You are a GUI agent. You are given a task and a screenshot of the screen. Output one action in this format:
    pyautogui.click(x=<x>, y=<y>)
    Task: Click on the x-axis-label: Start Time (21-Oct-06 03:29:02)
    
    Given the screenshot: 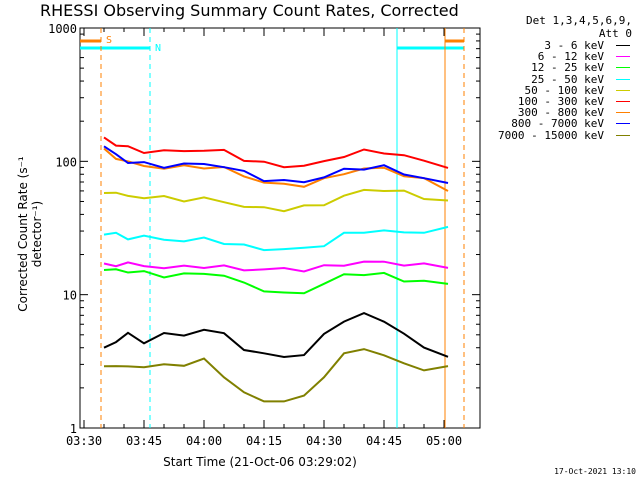 What is the action you would take?
    pyautogui.click(x=260, y=462)
    